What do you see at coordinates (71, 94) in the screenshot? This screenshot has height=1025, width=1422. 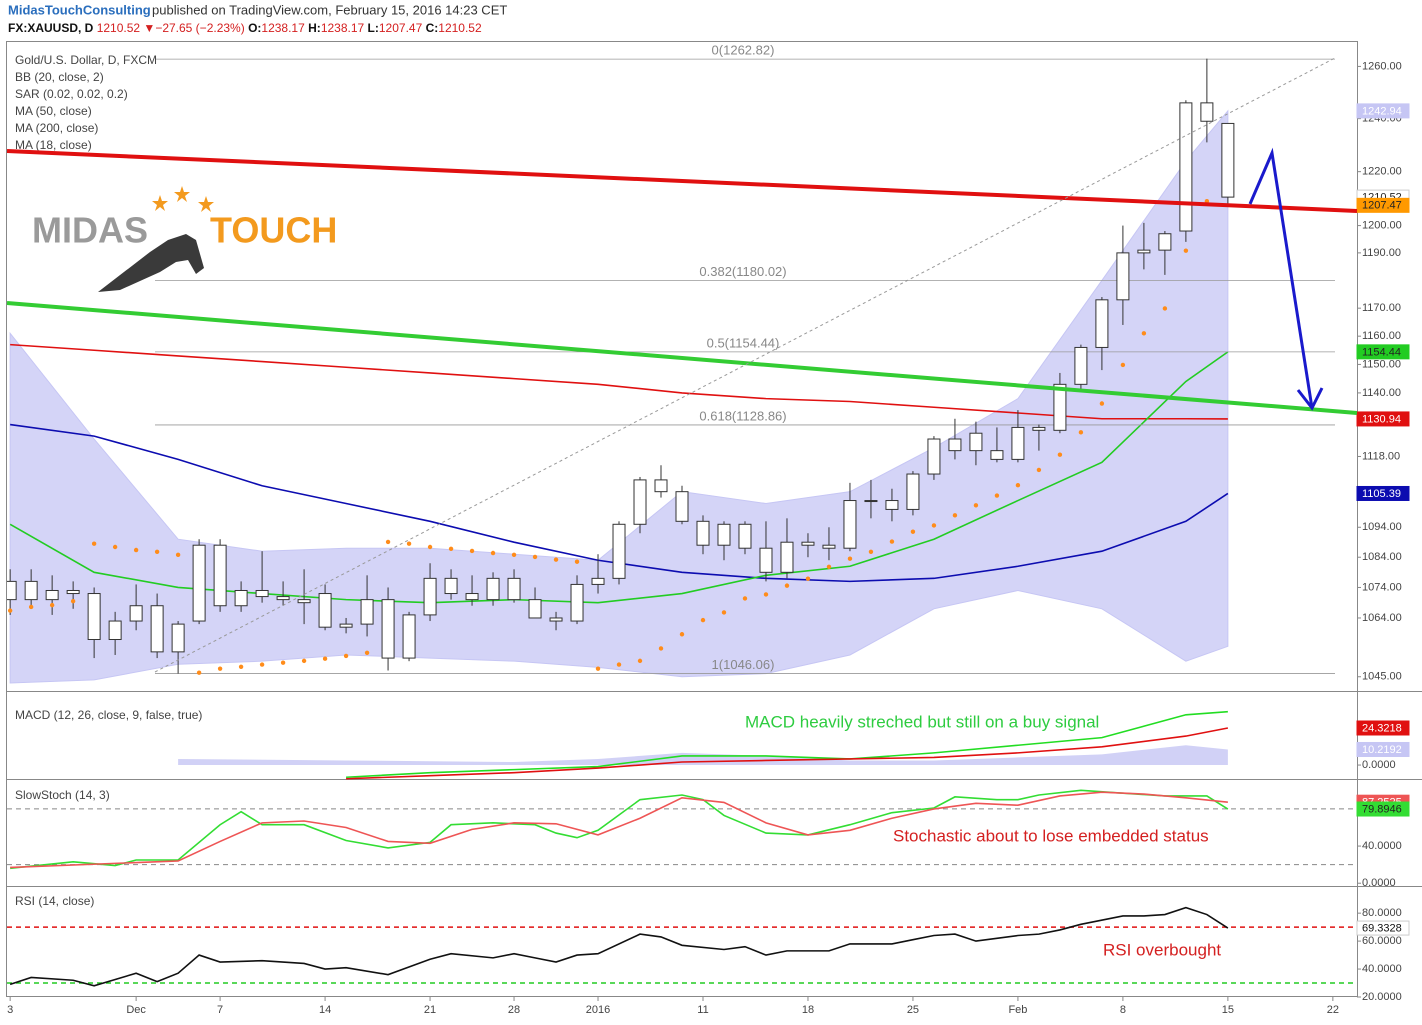 I see `legend-entry: SAR (0.02, 0.02, 0.2)` at bounding box center [71, 94].